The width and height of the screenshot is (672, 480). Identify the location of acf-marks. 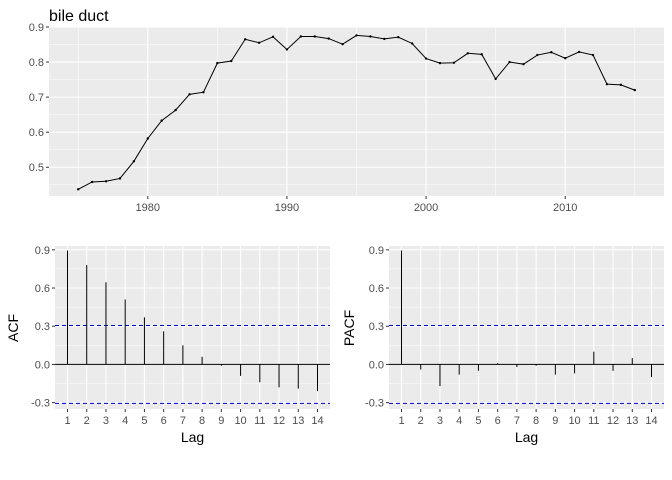
(192, 327).